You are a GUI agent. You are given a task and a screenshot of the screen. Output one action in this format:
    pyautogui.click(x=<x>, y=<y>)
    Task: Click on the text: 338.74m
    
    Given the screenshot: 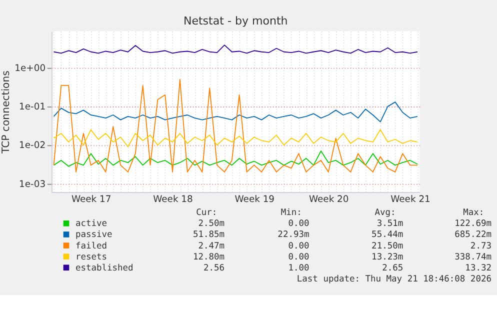 What is the action you would take?
    pyautogui.click(x=473, y=257)
    